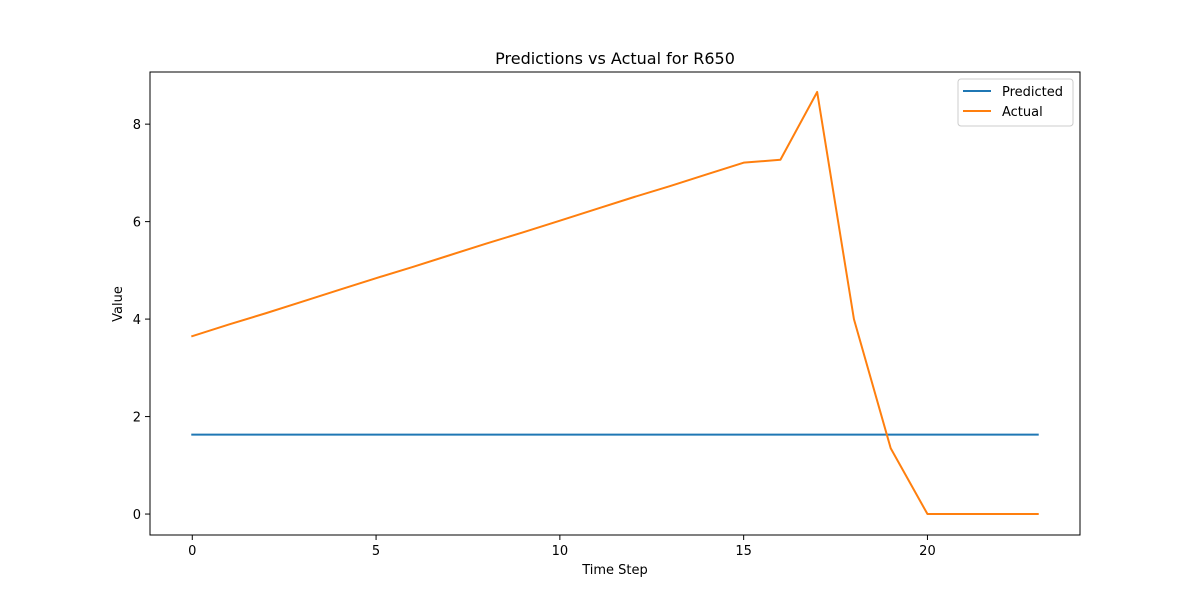 The height and width of the screenshot is (600, 1200). What do you see at coordinates (118, 304) in the screenshot?
I see `y-axis-label: Value` at bounding box center [118, 304].